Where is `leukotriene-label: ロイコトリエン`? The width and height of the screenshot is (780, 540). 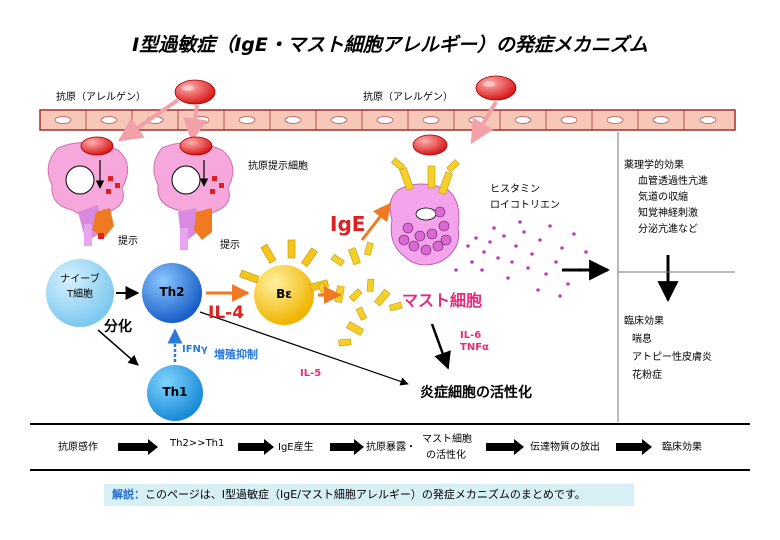 leukotriene-label: ロイコトリエン is located at coordinates (525, 205).